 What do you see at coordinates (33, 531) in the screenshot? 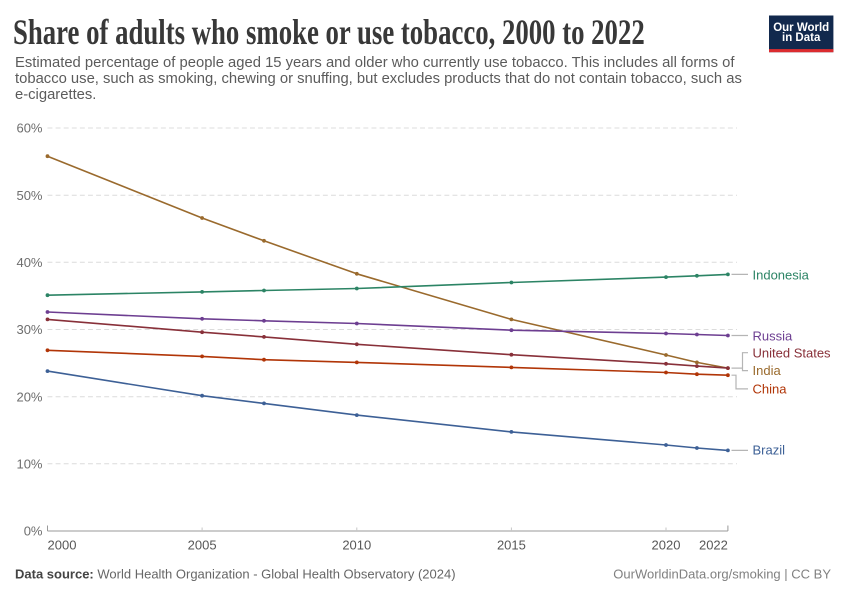
I see `svg-text: 0%` at bounding box center [33, 531].